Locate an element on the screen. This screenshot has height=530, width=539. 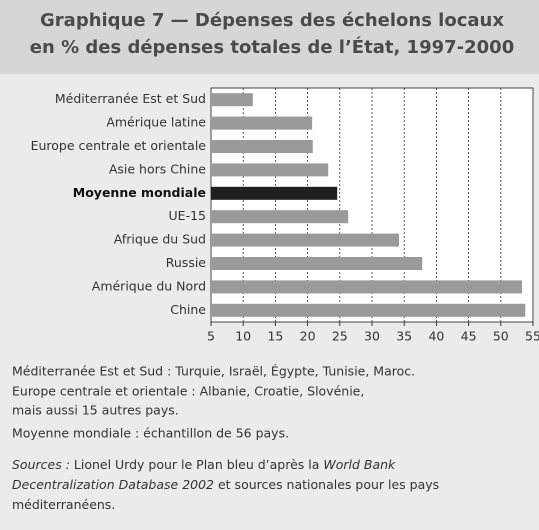
y-tick-label: Europe centrale et orientale is located at coordinates (119, 145).